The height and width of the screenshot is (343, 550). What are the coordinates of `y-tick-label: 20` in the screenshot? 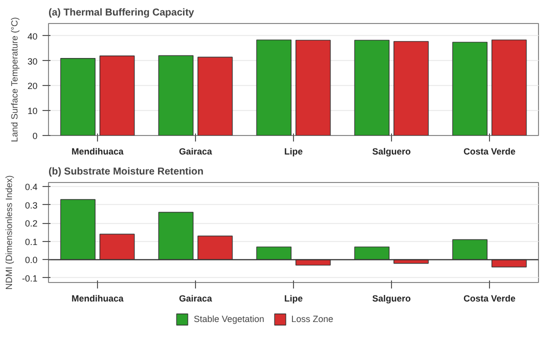 It's located at (32, 86).